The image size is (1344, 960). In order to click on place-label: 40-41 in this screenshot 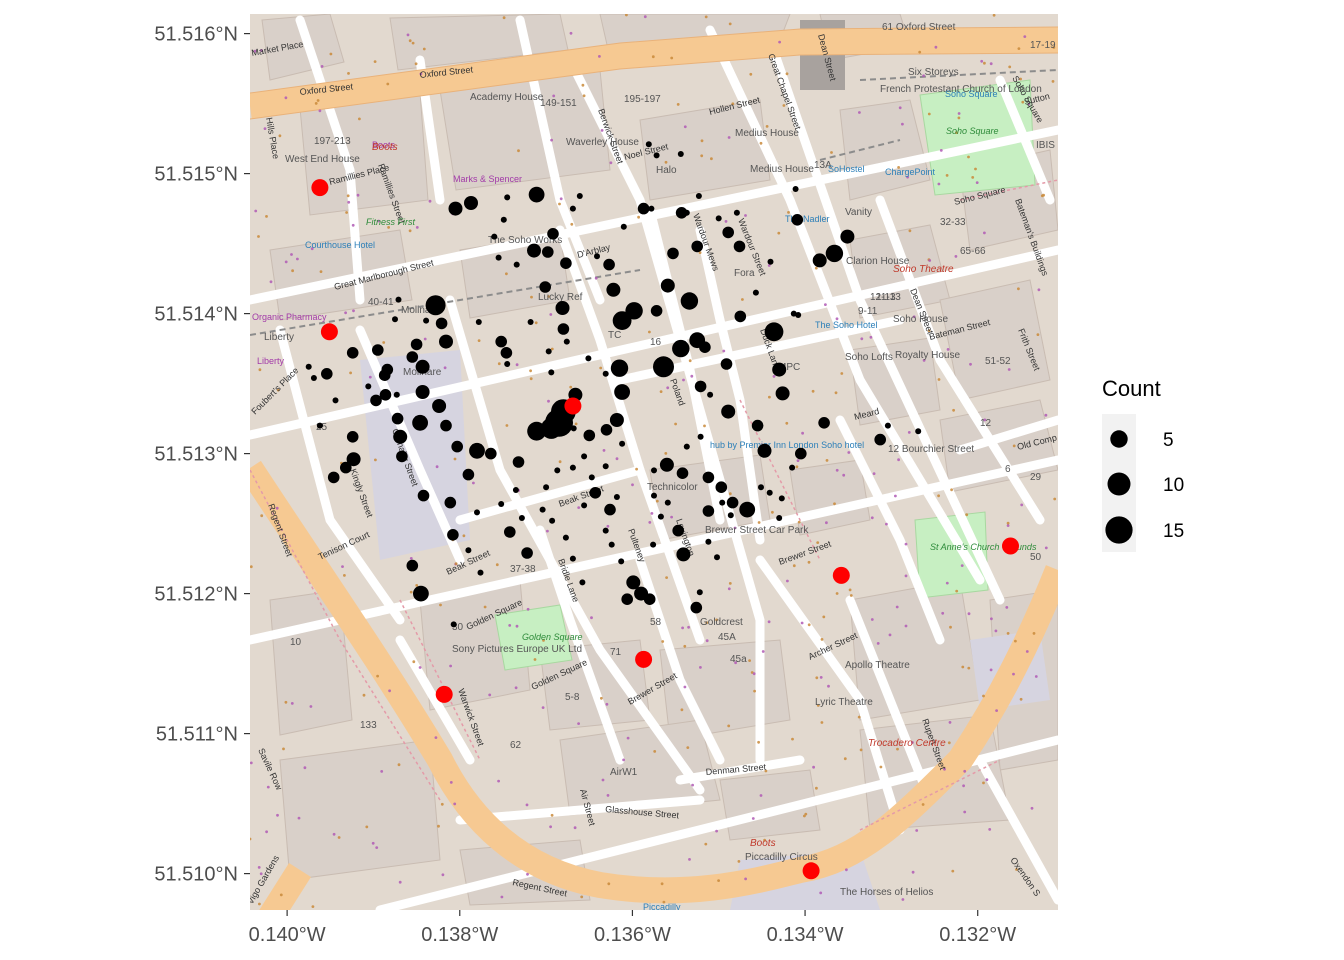, I will do `click(381, 302)`.